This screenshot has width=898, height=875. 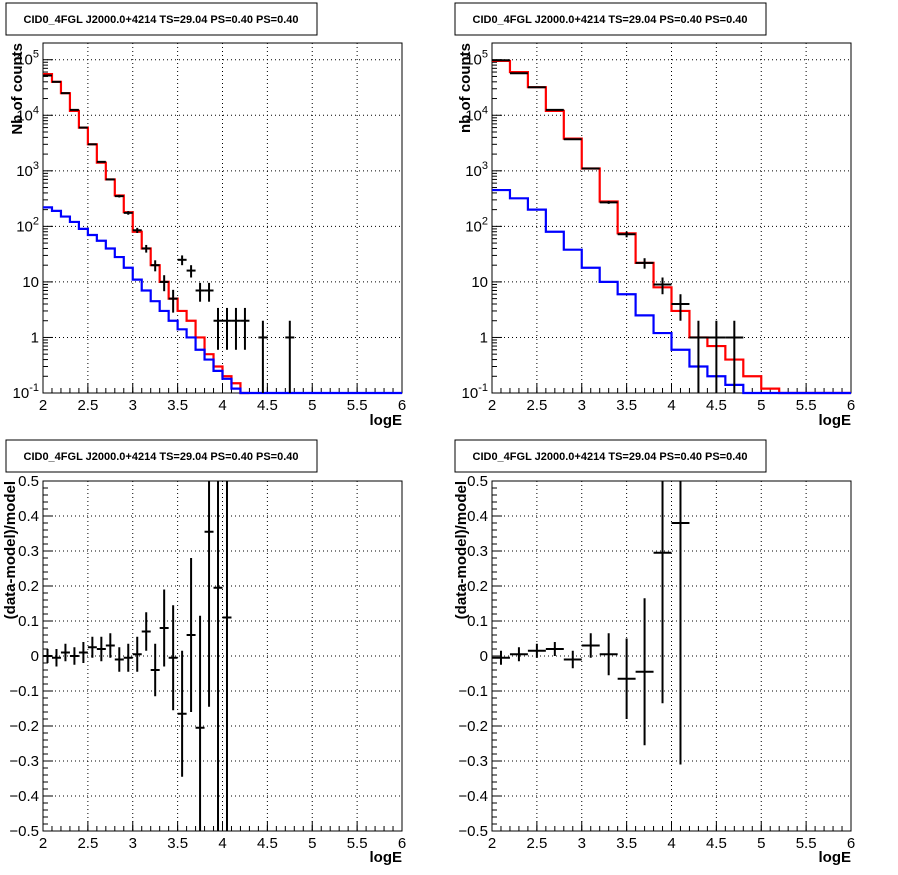 I want to click on y-tick-label: −0.5, so click(x=473, y=831).